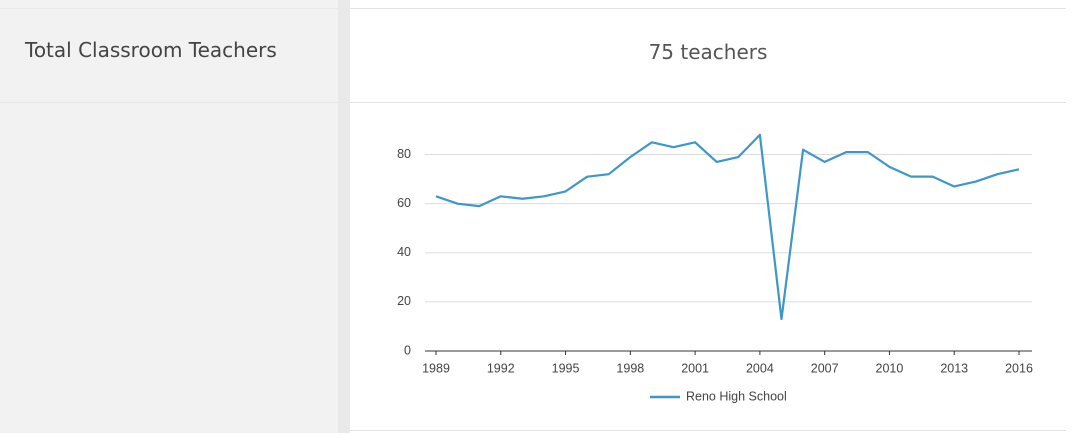 The width and height of the screenshot is (1082, 433). Describe the element at coordinates (501, 368) in the screenshot. I see `x-tick-label: 1992` at that location.